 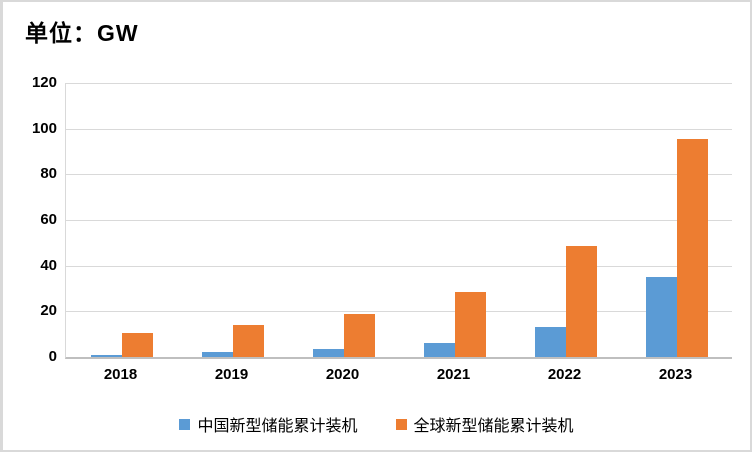 What do you see at coordinates (661, 317) in the screenshot?
I see `bar-china-2023` at bounding box center [661, 317].